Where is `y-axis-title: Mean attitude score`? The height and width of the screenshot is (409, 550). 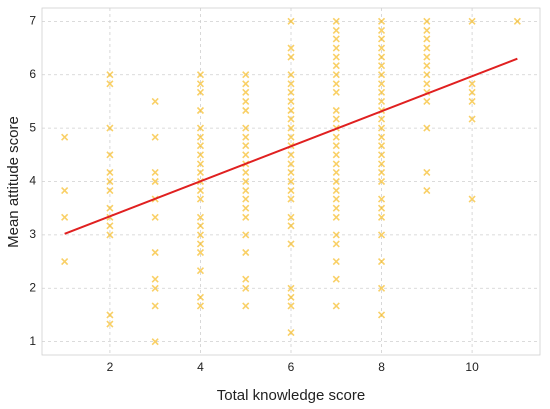 y-axis-title: Mean attitude score is located at coordinates (13, 182).